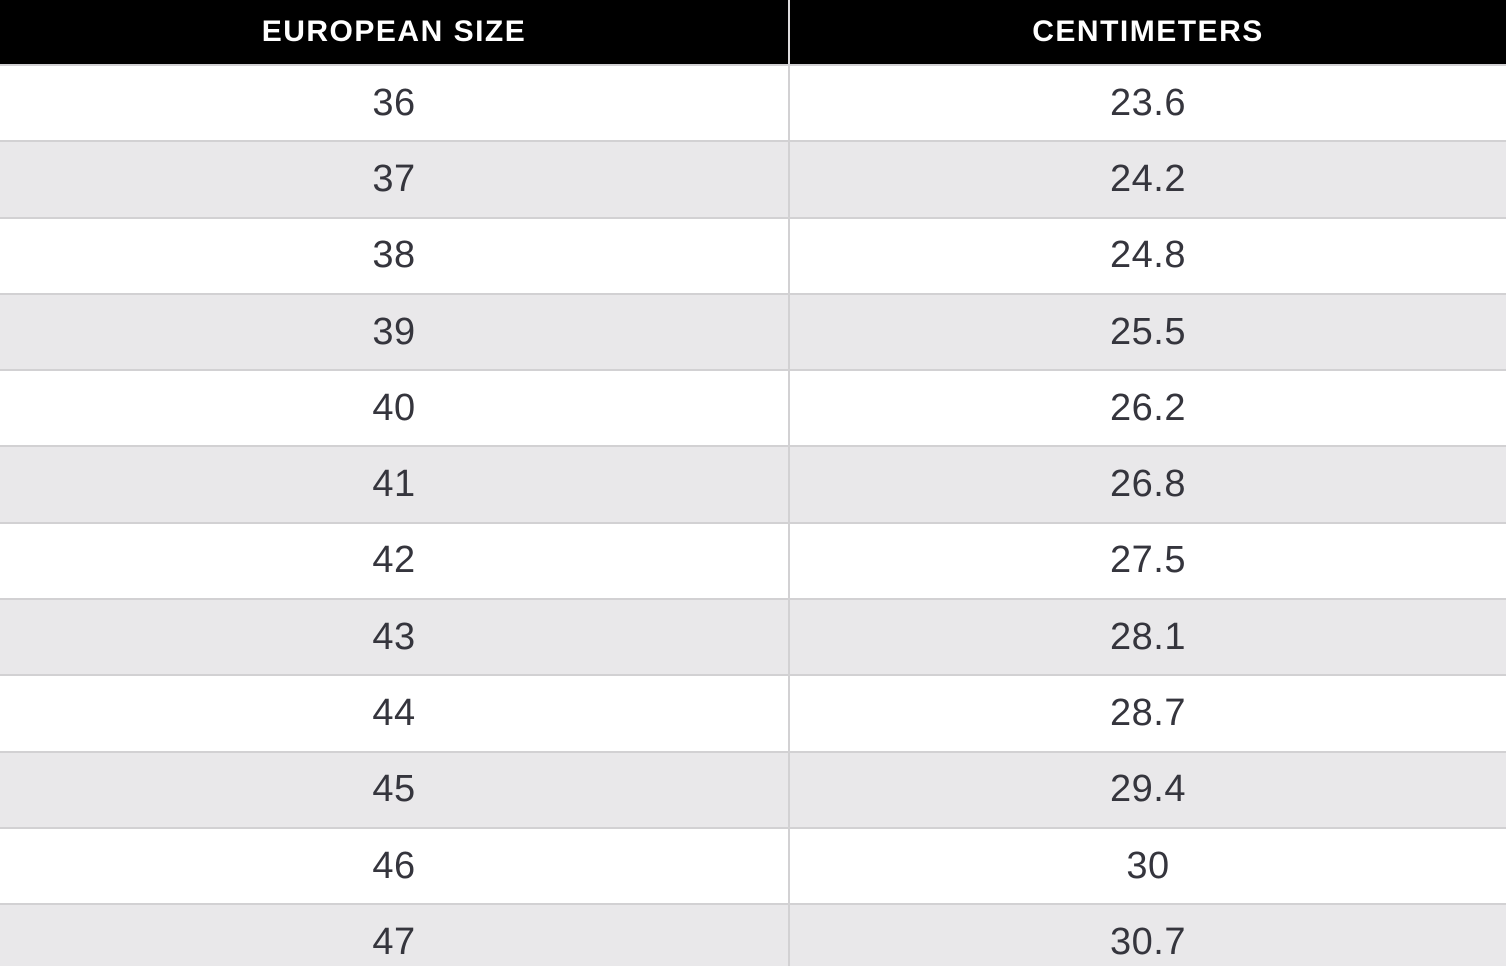  Describe the element at coordinates (394, 636) in the screenshot. I see `european-size-cell: 43` at that location.